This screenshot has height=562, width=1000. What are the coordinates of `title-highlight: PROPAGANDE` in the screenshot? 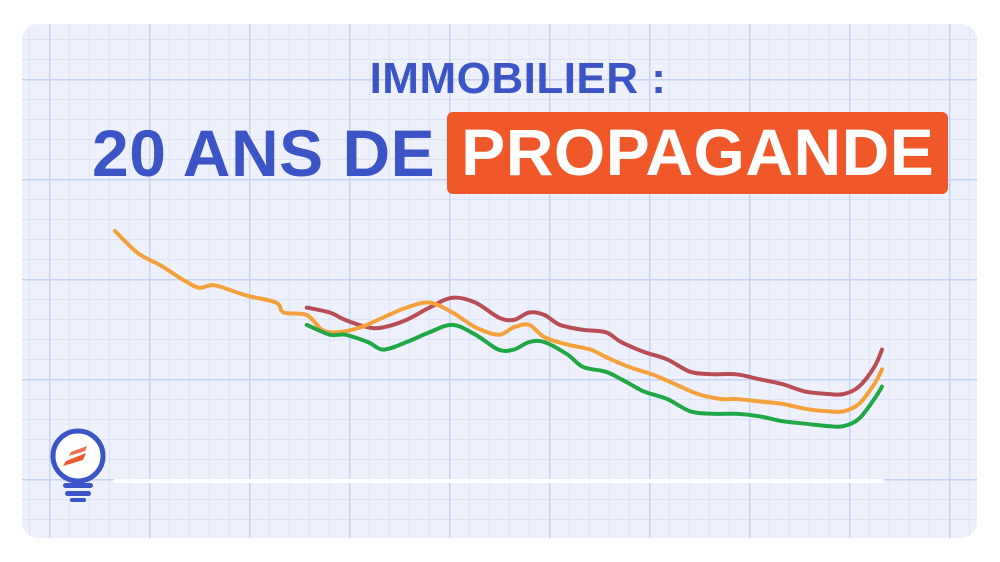 It's located at (698, 153).